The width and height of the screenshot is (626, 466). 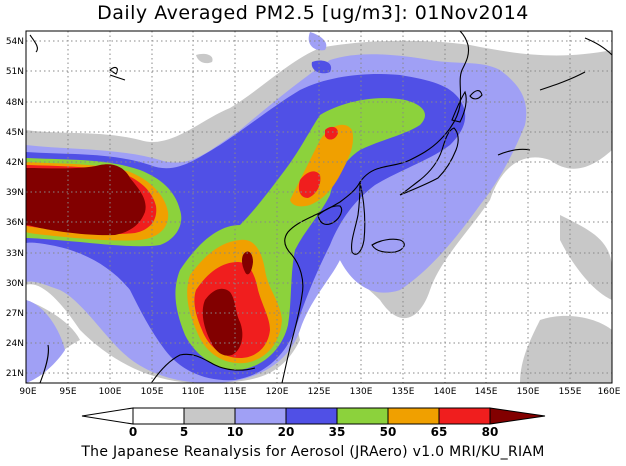 What do you see at coordinates (107, 416) in the screenshot?
I see `colorbar-lower-arrow` at bounding box center [107, 416].